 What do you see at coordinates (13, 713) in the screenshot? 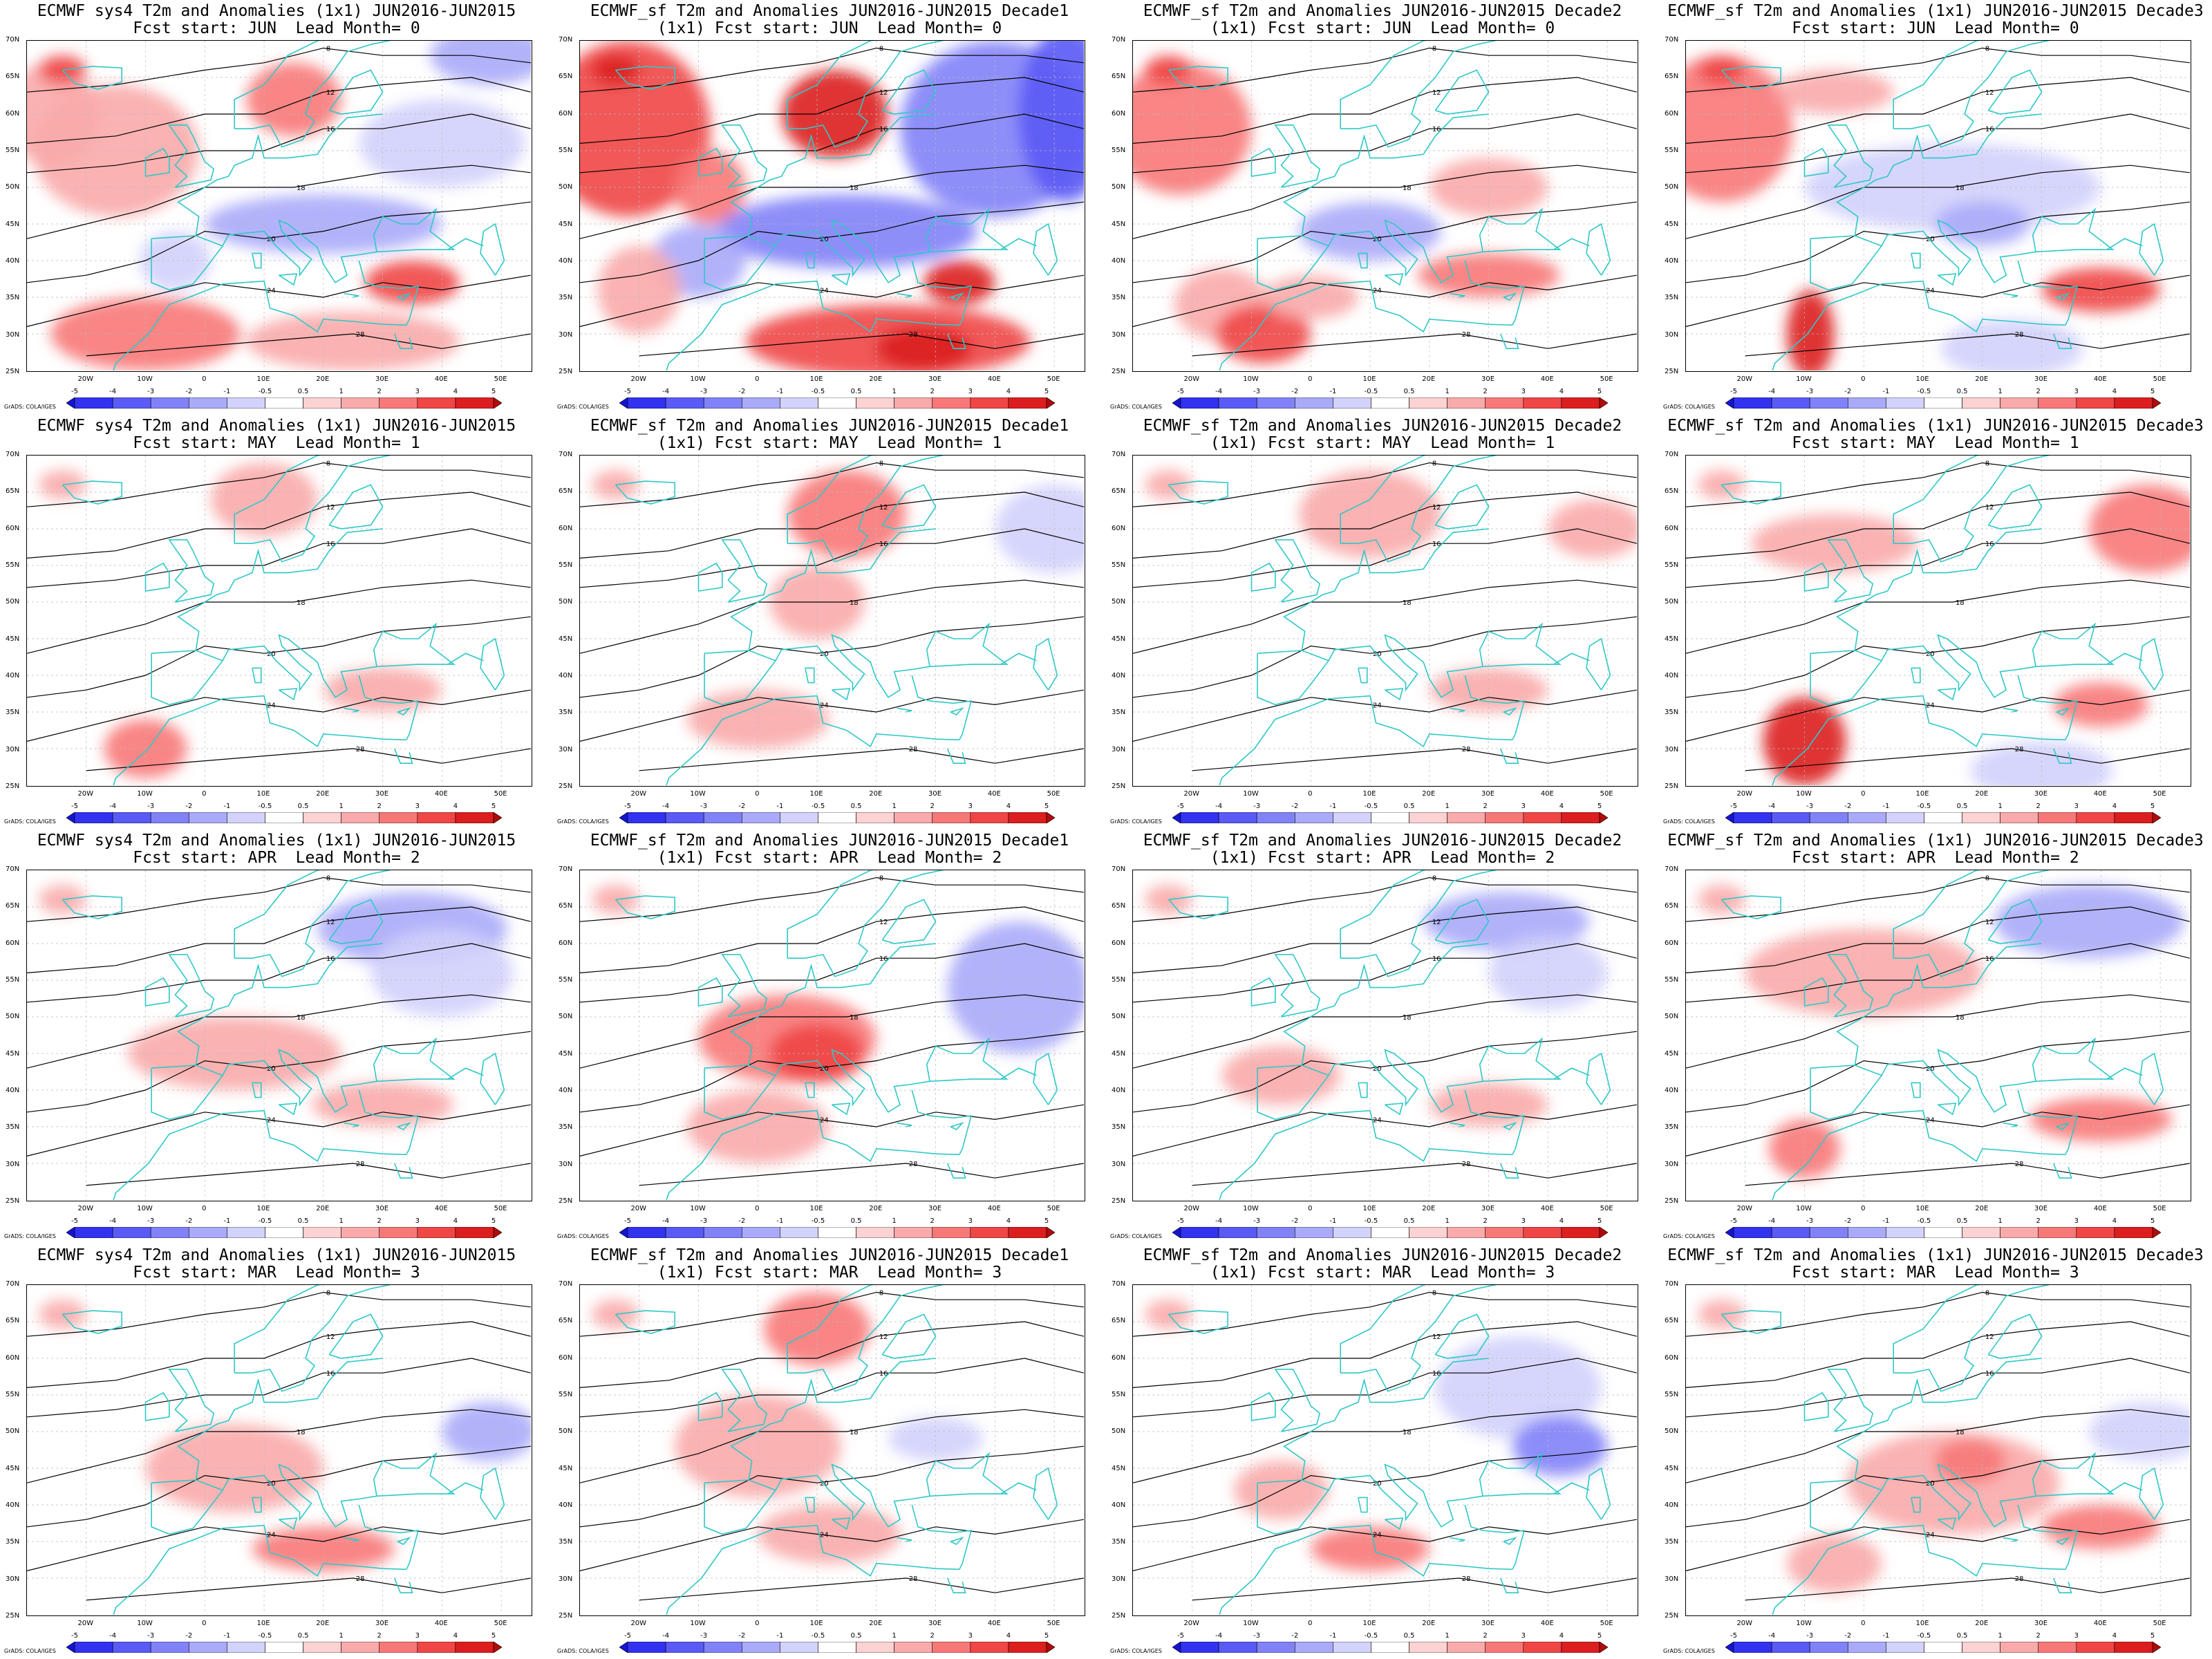
I see `latitude-label: 35N` at bounding box center [13, 713].